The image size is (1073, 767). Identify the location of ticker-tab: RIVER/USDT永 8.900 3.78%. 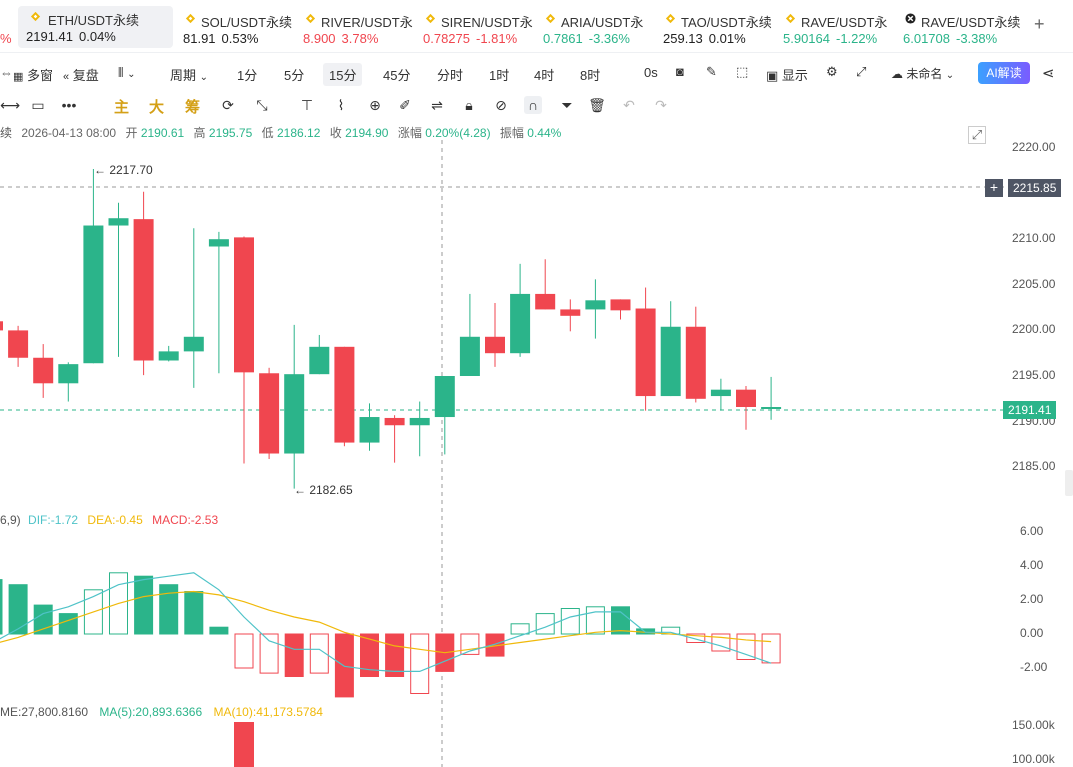
(358, 28).